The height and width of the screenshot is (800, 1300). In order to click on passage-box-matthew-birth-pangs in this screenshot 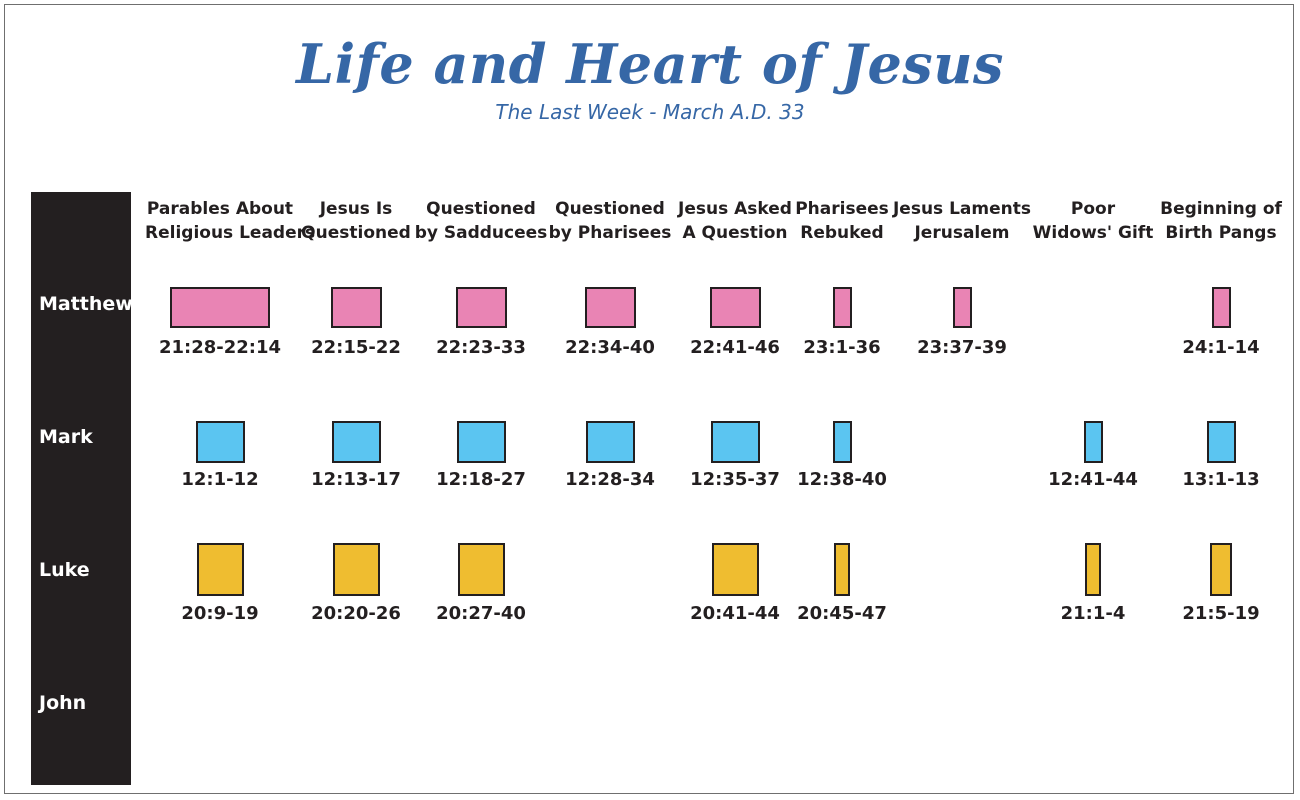, I will do `click(1221, 307)`.